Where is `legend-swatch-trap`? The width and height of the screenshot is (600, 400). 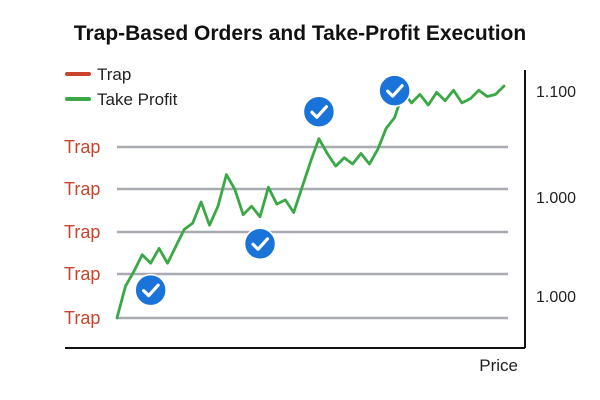
legend-swatch-trap is located at coordinates (78, 74).